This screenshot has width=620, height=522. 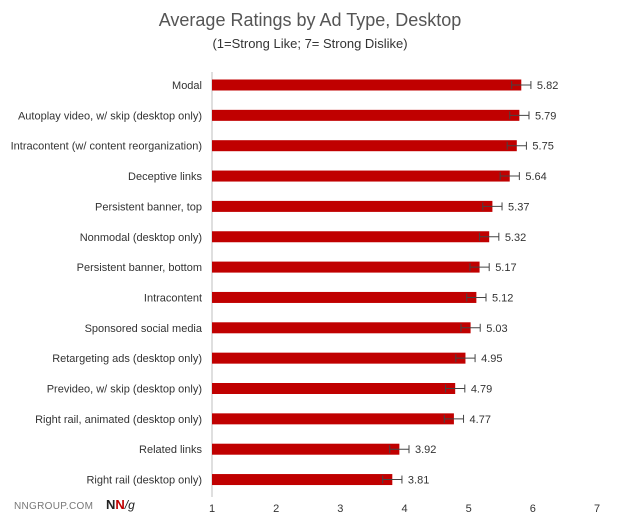 I want to click on category-label: Retargeting ads (desktop only), so click(x=127, y=359).